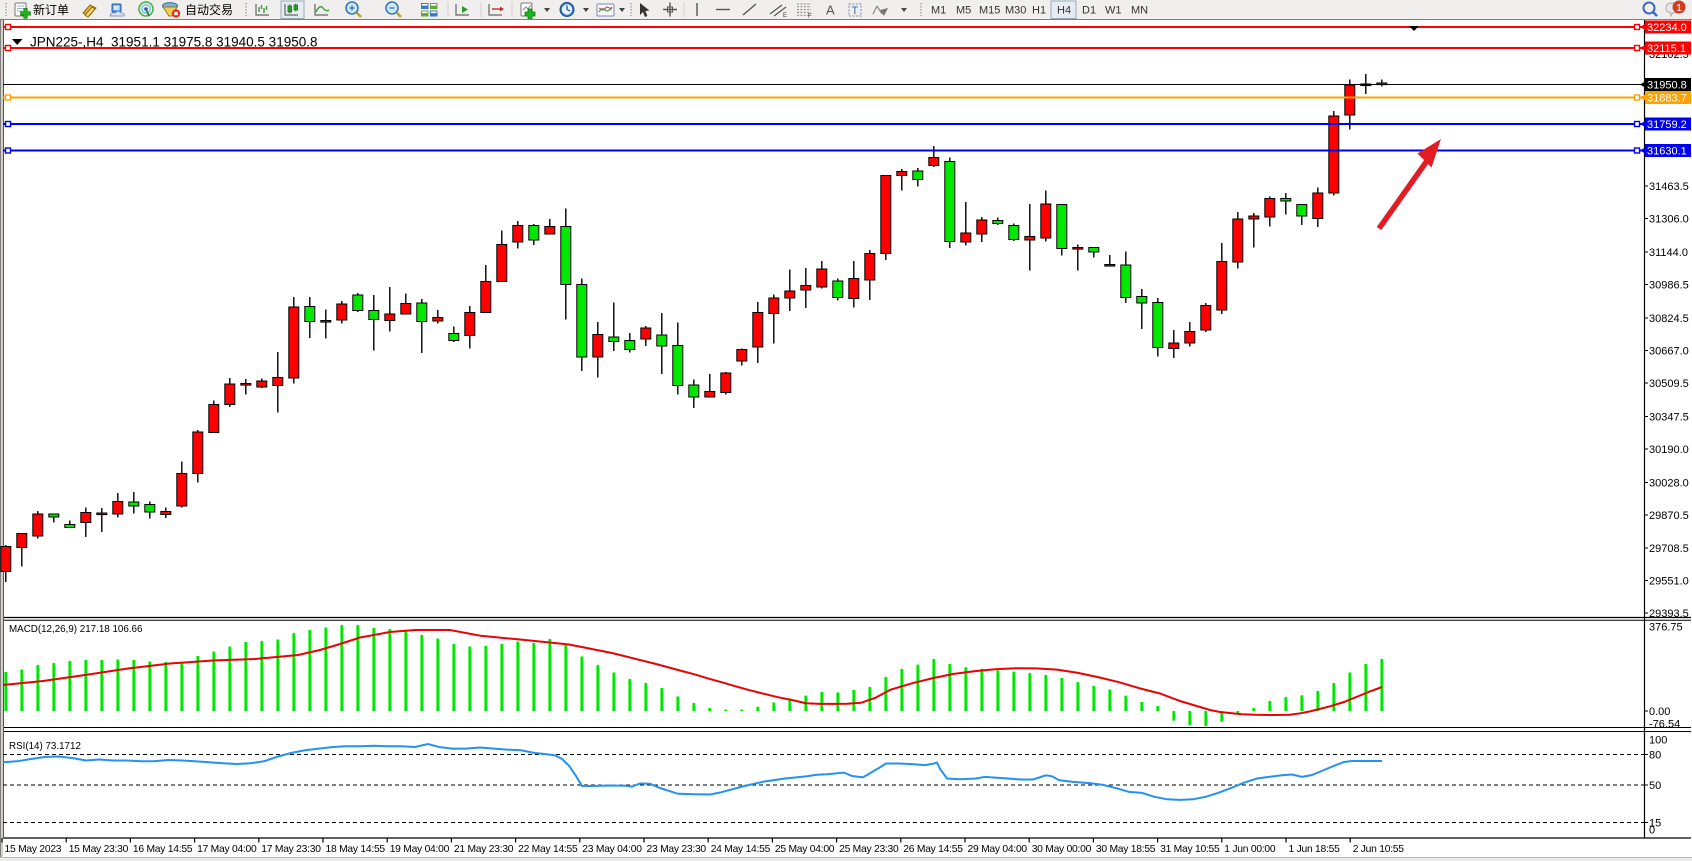  What do you see at coordinates (291, 849) in the screenshot?
I see `svg-text: 17 May 23:30` at bounding box center [291, 849].